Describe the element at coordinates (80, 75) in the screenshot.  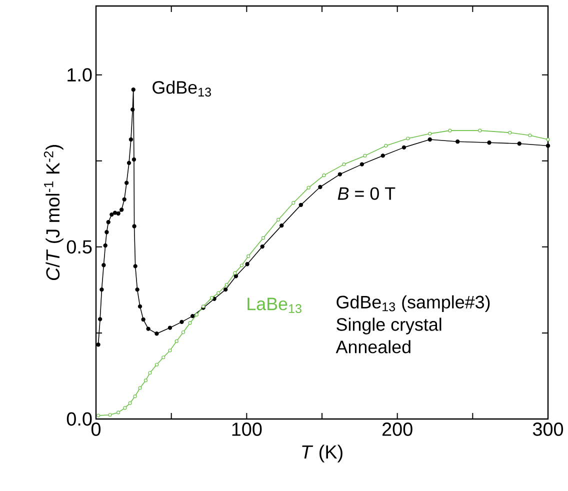
I see `y-tick-label: 1.0` at that location.